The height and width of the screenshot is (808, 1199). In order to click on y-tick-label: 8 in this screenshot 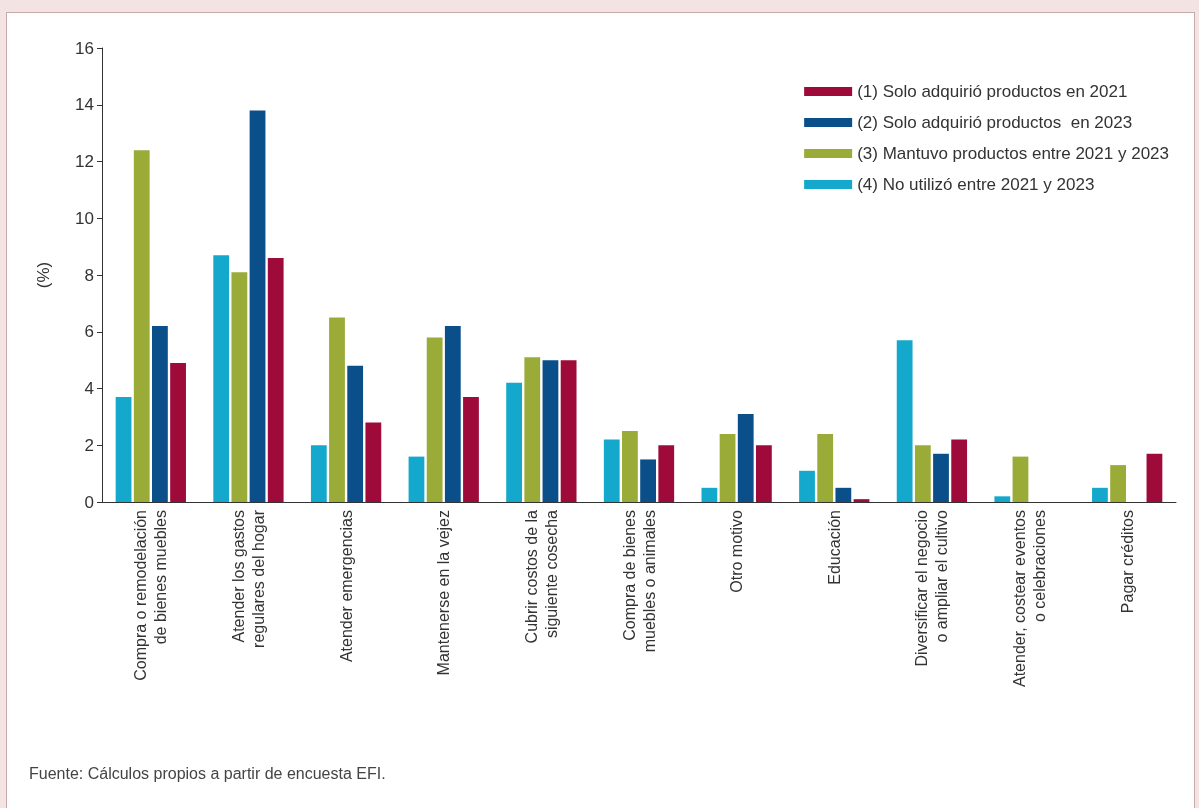, I will do `click(89, 275)`.